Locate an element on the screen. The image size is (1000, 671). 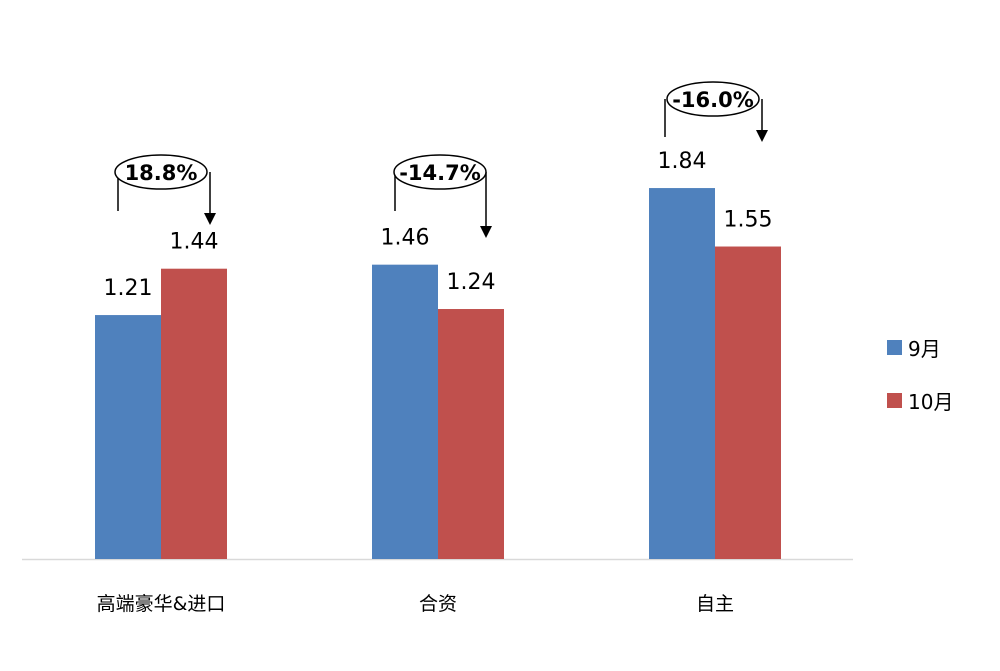
data-label: 1.21 is located at coordinates (128, 288).